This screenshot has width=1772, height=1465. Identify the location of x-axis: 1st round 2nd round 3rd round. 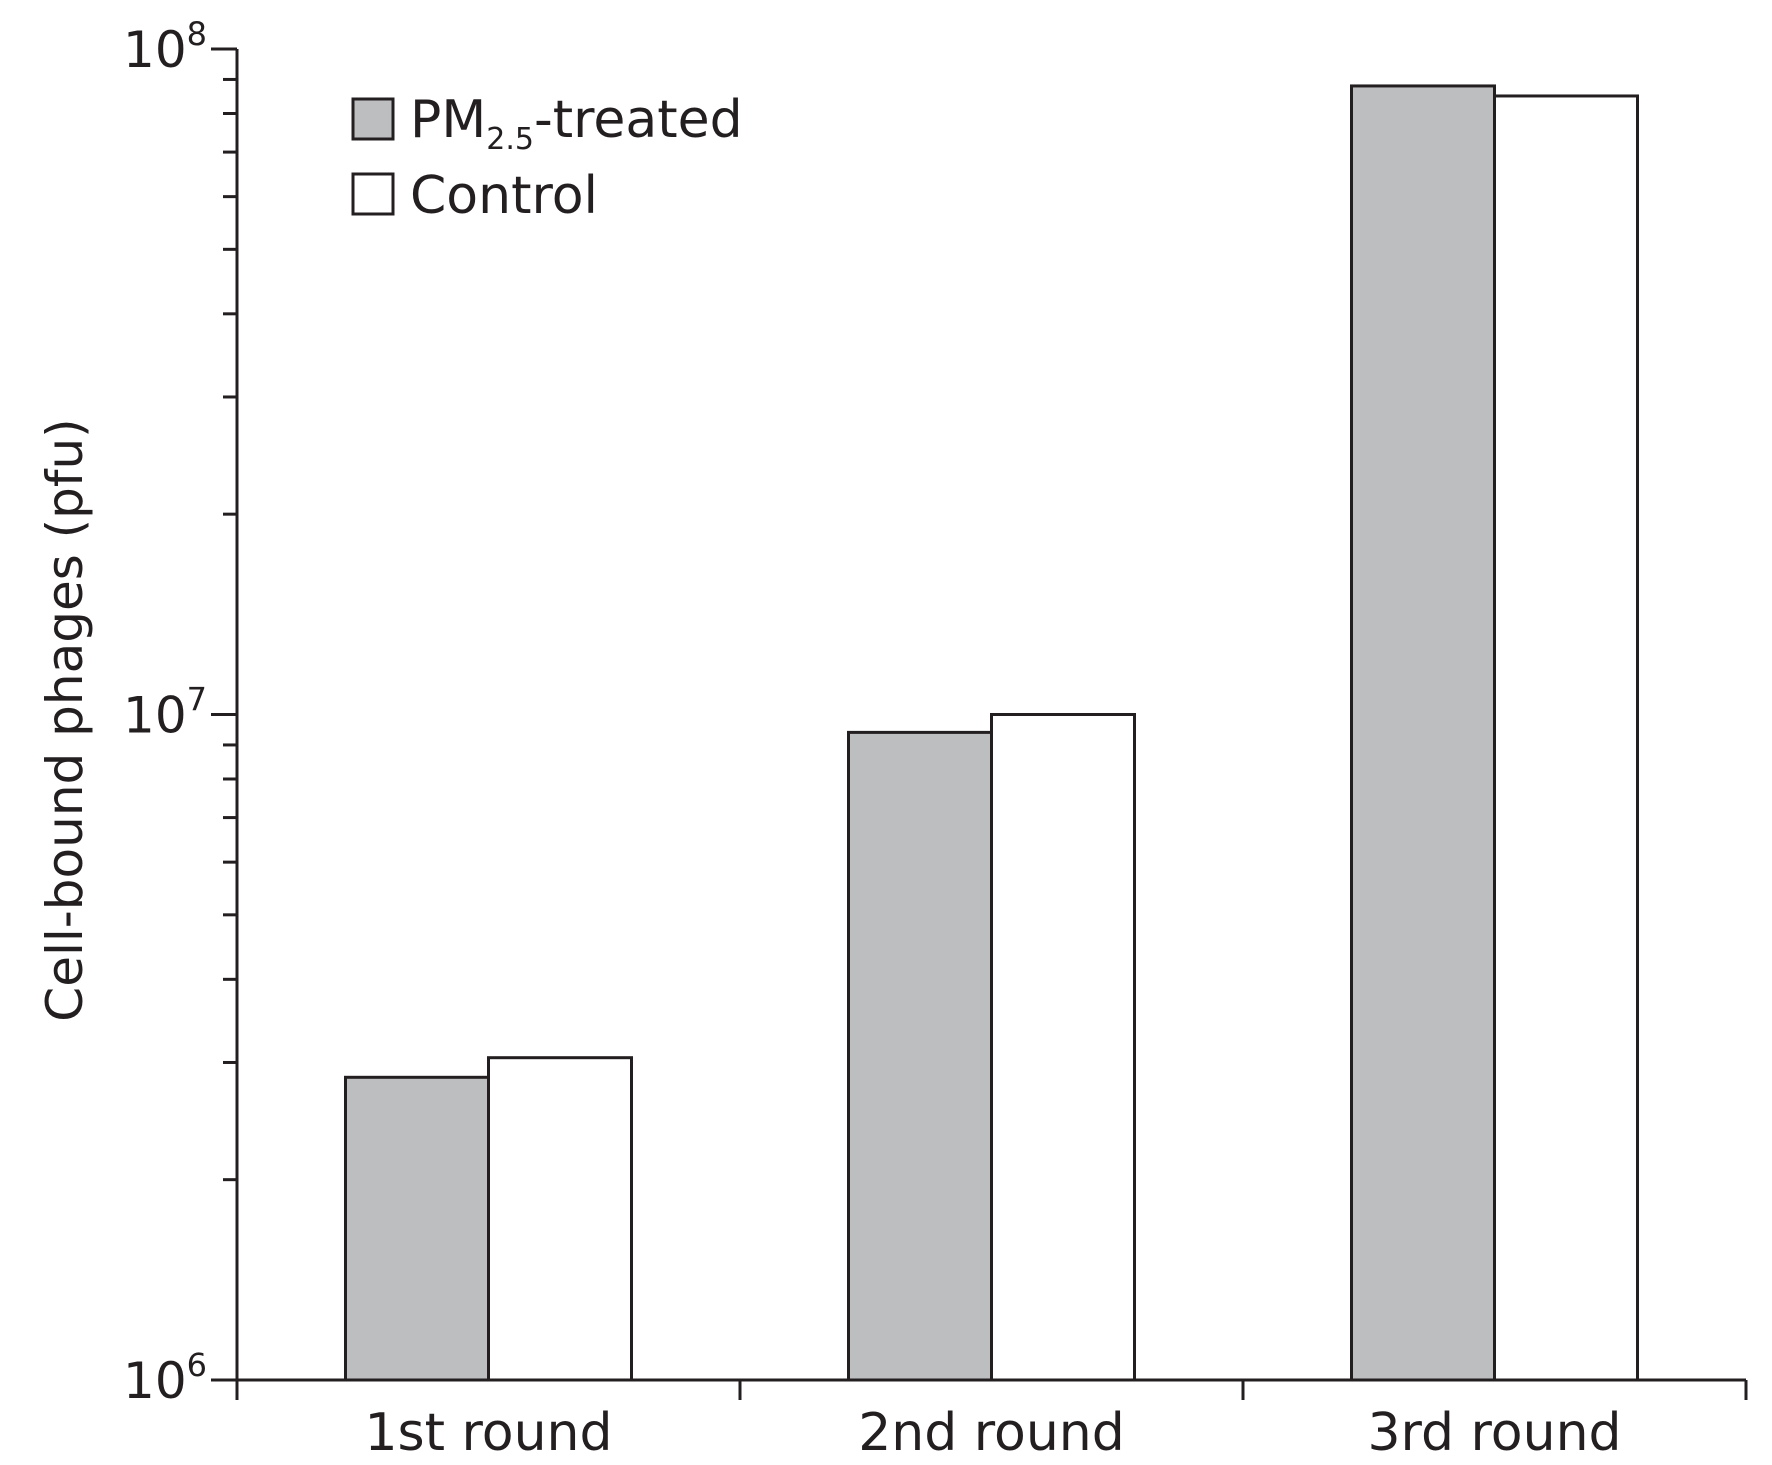
(991, 1420).